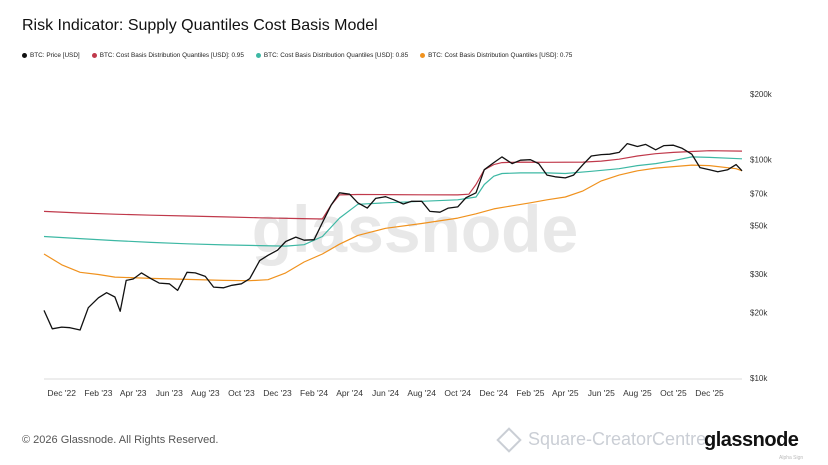 This screenshot has height=465, width=828. What do you see at coordinates (133, 393) in the screenshot?
I see `x-tick-label: Apr '23` at bounding box center [133, 393].